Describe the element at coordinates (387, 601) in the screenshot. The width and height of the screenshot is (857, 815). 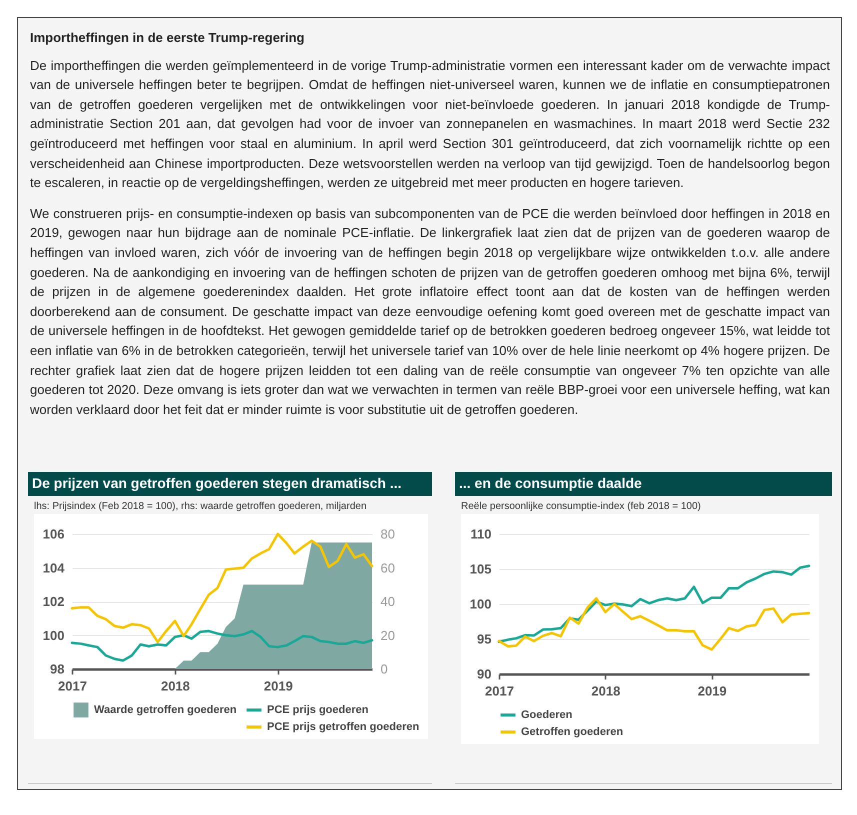
I see `y2-tick-label: 40` at that location.